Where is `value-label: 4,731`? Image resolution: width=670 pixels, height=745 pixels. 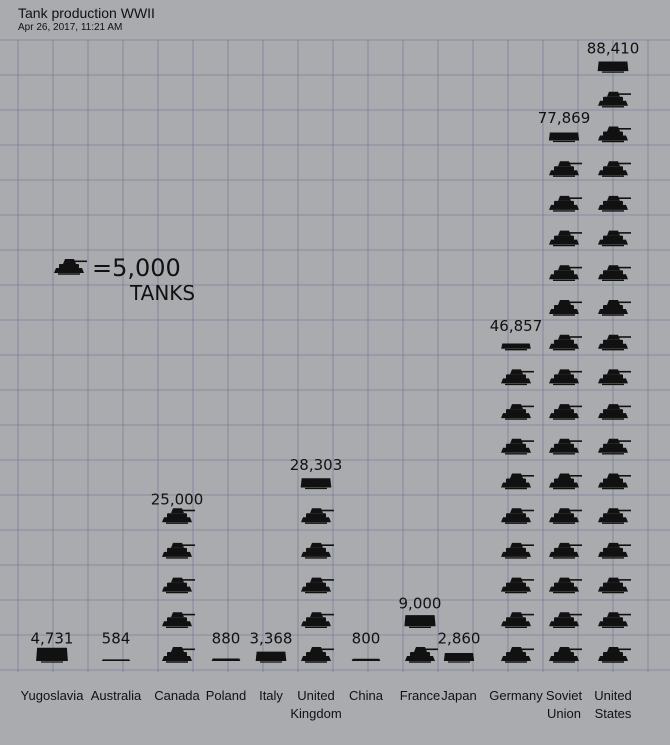 value-label: 4,731 is located at coordinates (52, 638).